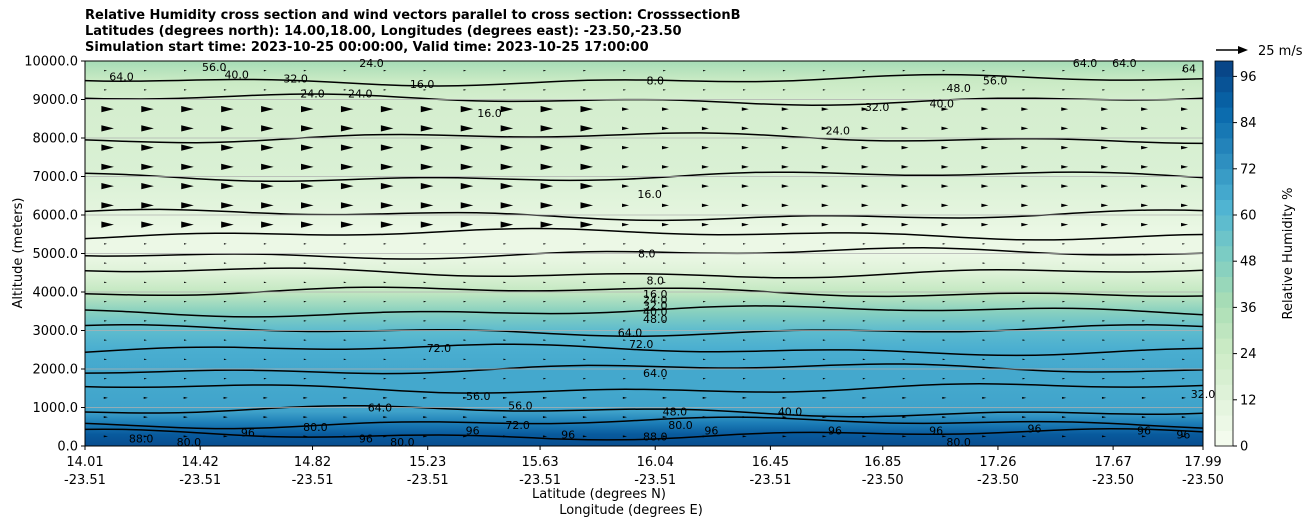  Describe the element at coordinates (439, 348) in the screenshot. I see `contour-label: 72.0` at that location.